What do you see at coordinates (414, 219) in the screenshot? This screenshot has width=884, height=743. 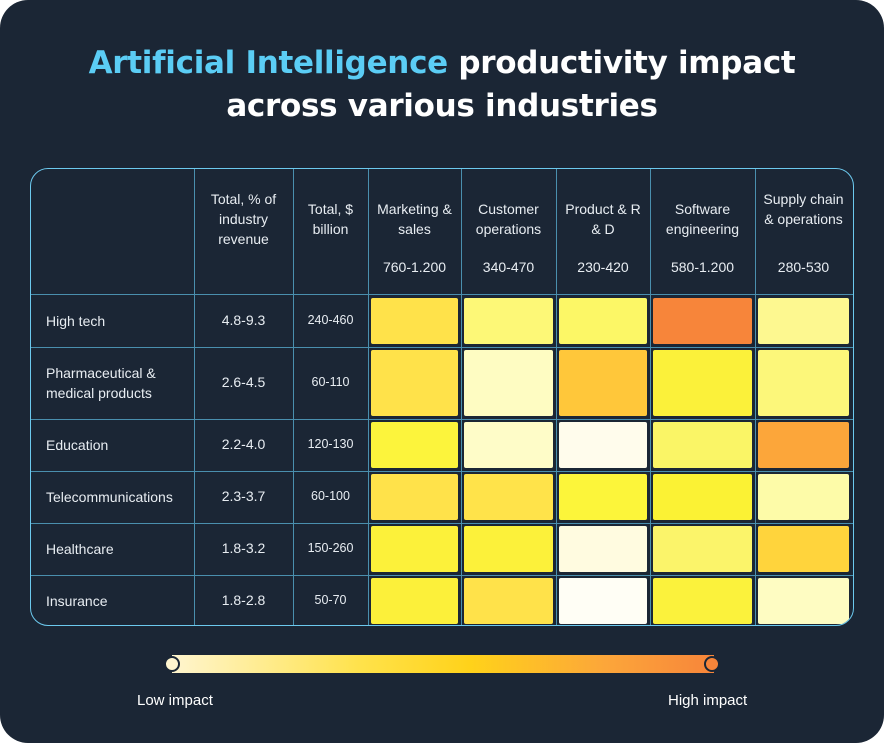 I see `header-function-name: Marketing & sales` at bounding box center [414, 219].